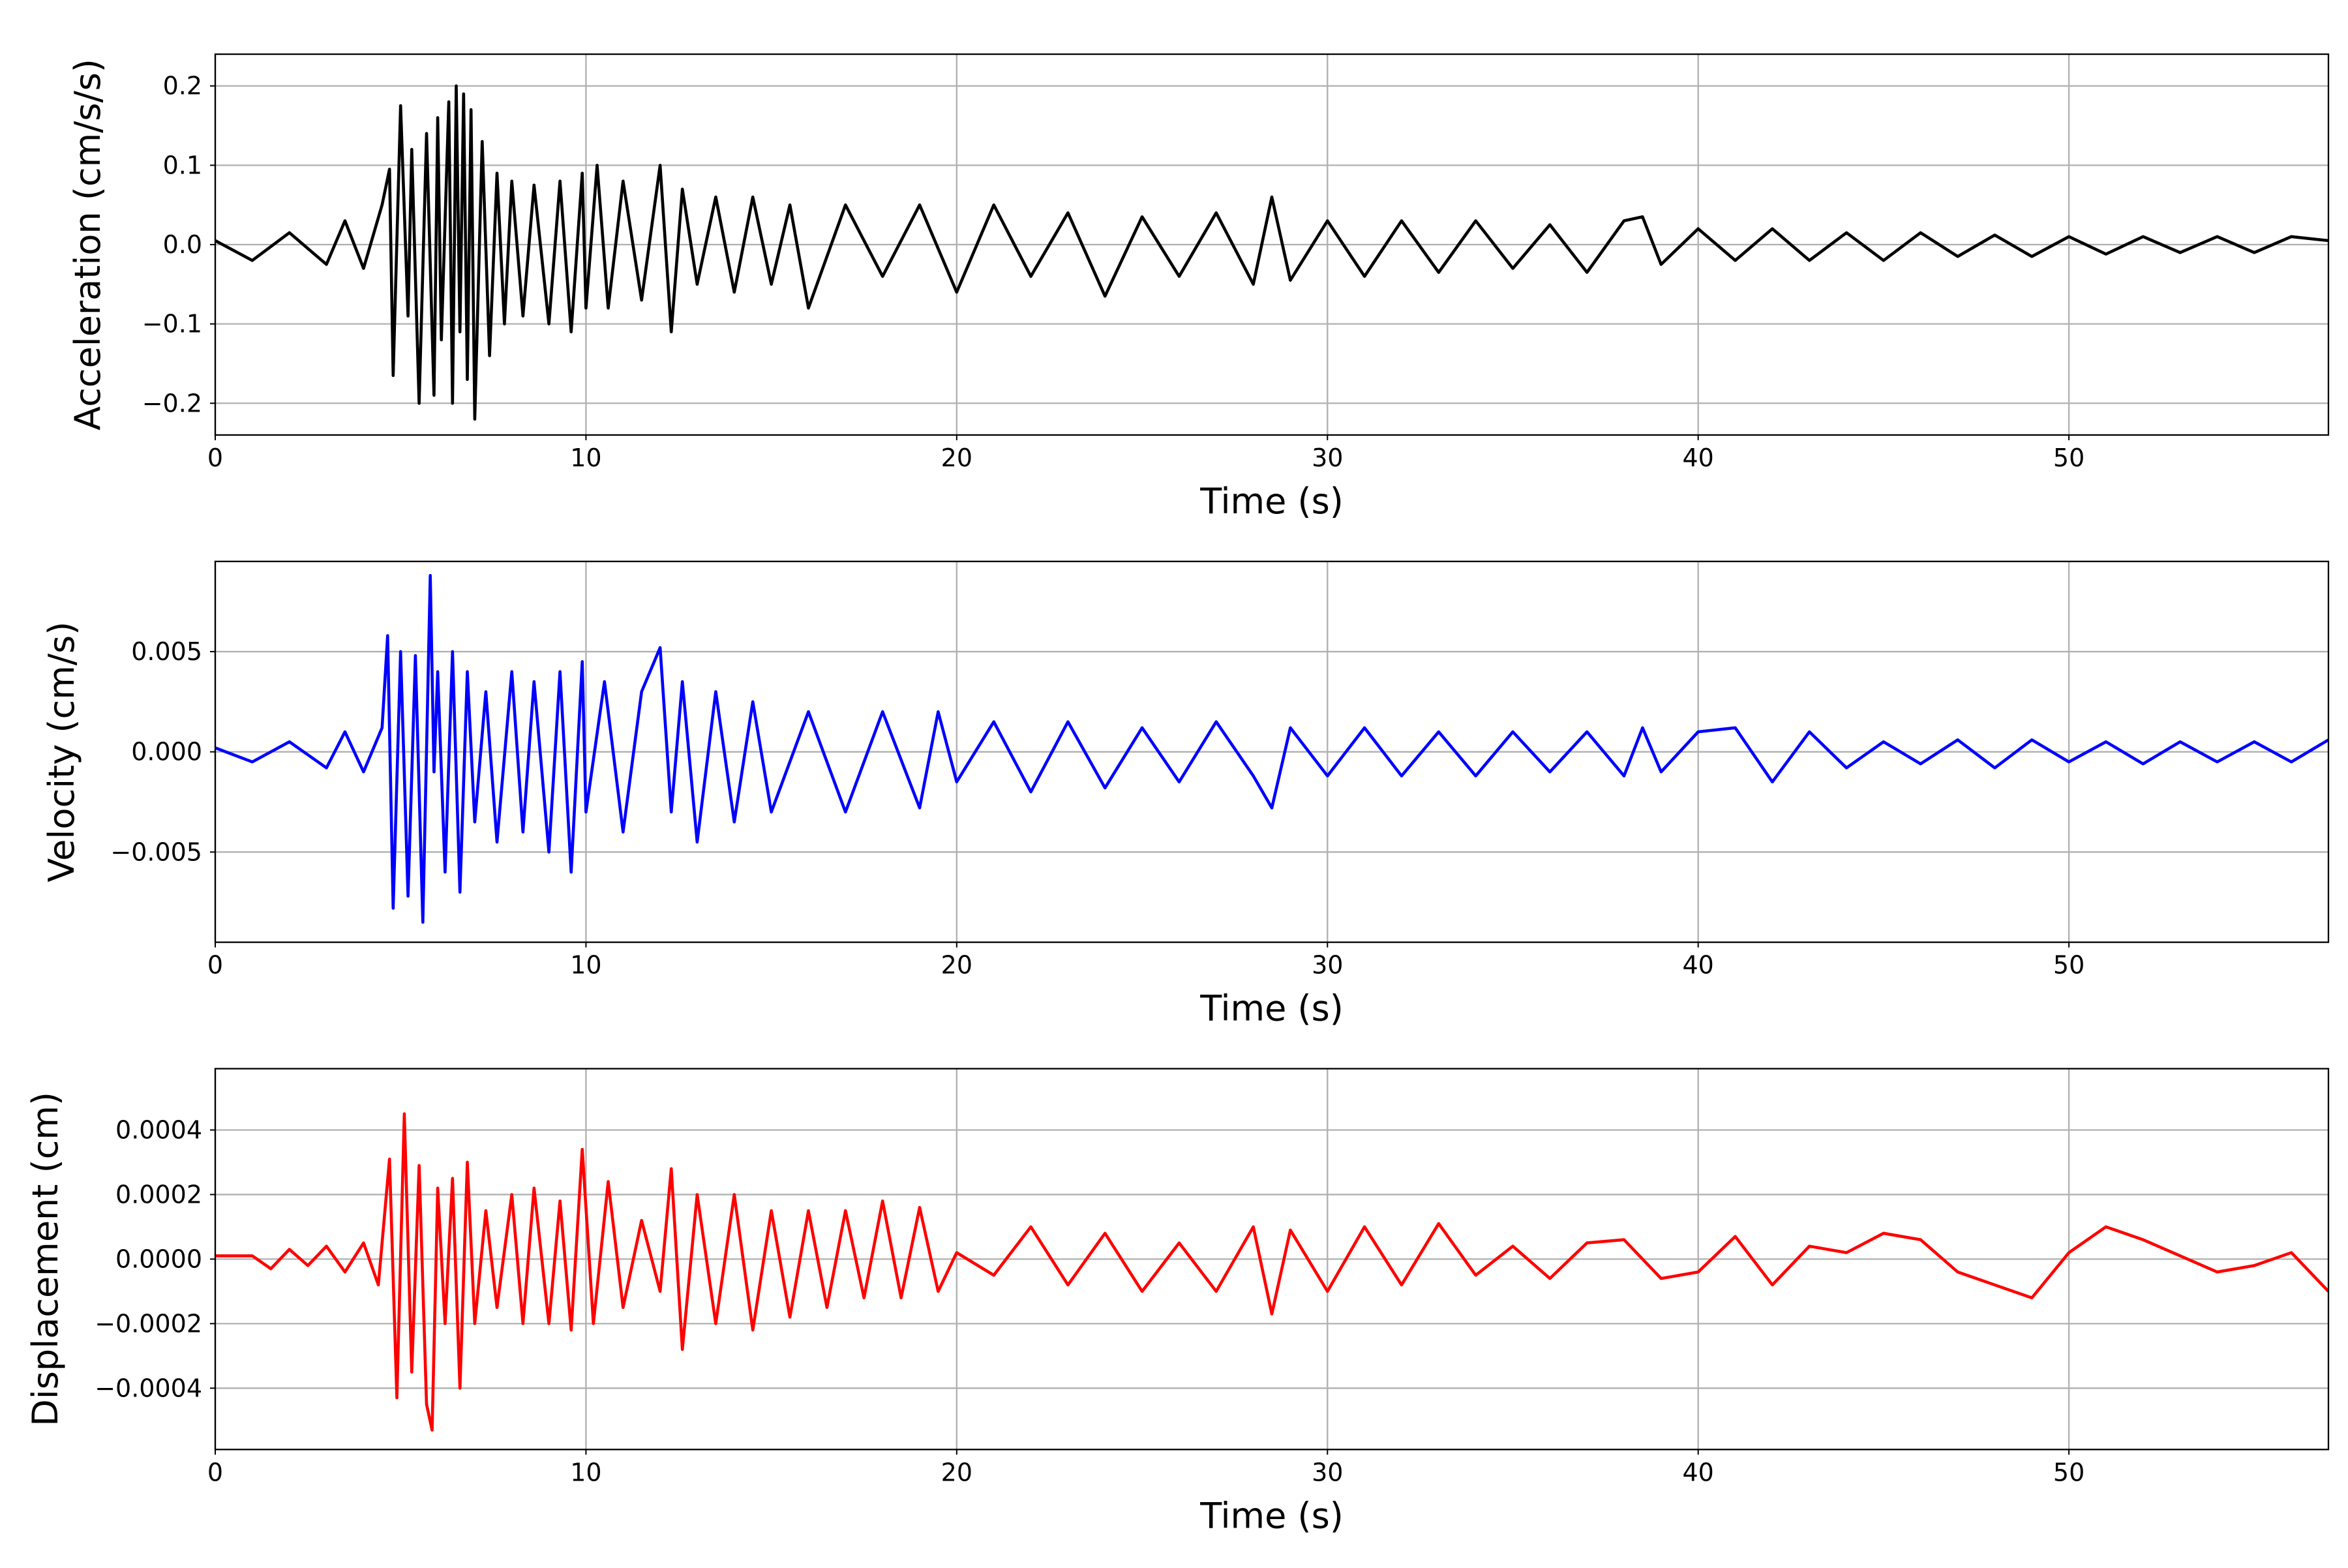  What do you see at coordinates (149, 1323) in the screenshot?
I see `displacement-ytick-label: −0.0002` at bounding box center [149, 1323].